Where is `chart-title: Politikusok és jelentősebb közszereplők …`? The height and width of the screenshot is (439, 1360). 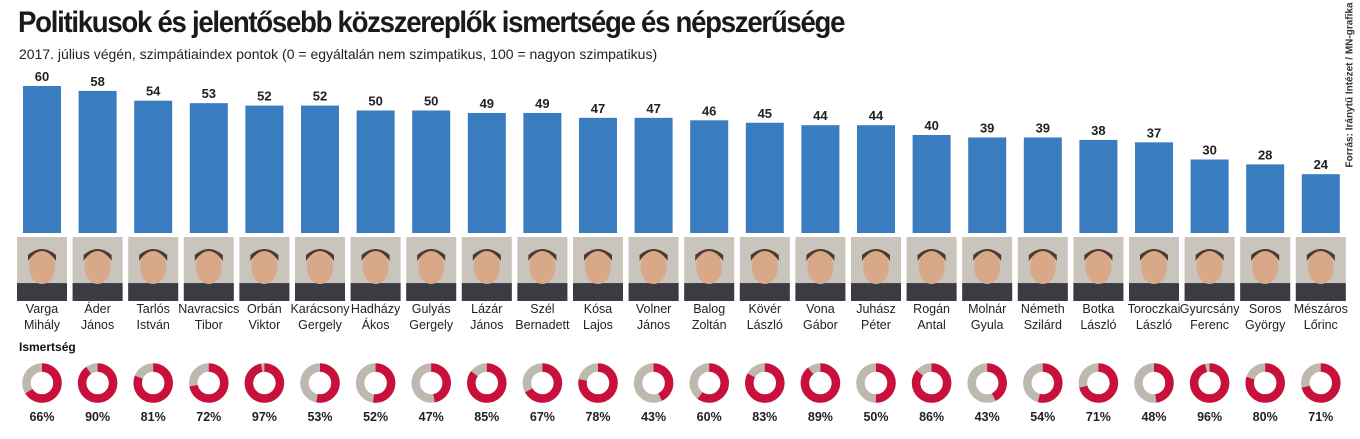 chart-title: Politikusok és jelentősebb közszereplők … is located at coordinates (431, 22).